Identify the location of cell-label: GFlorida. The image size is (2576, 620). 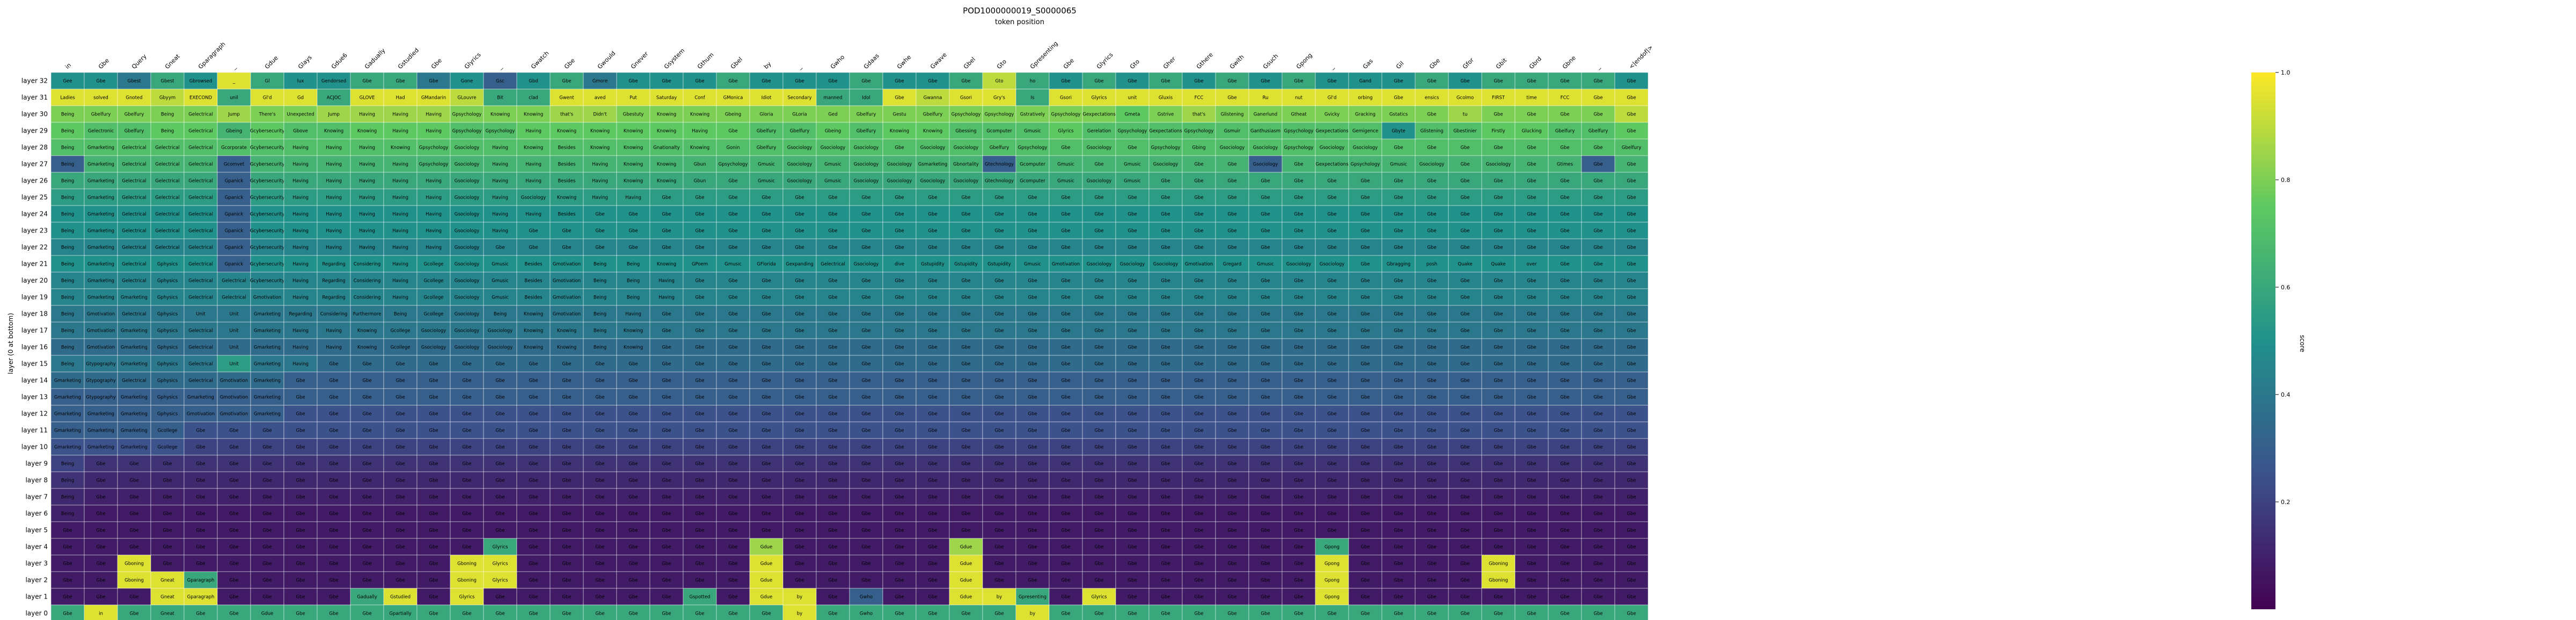
(766, 264).